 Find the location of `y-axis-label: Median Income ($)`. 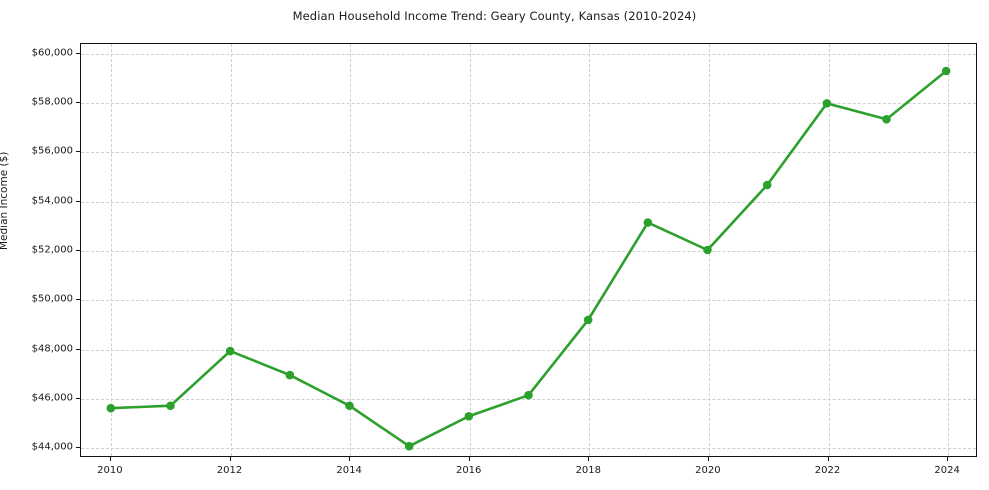

y-axis-label: Median Income ($) is located at coordinates (5, 200).